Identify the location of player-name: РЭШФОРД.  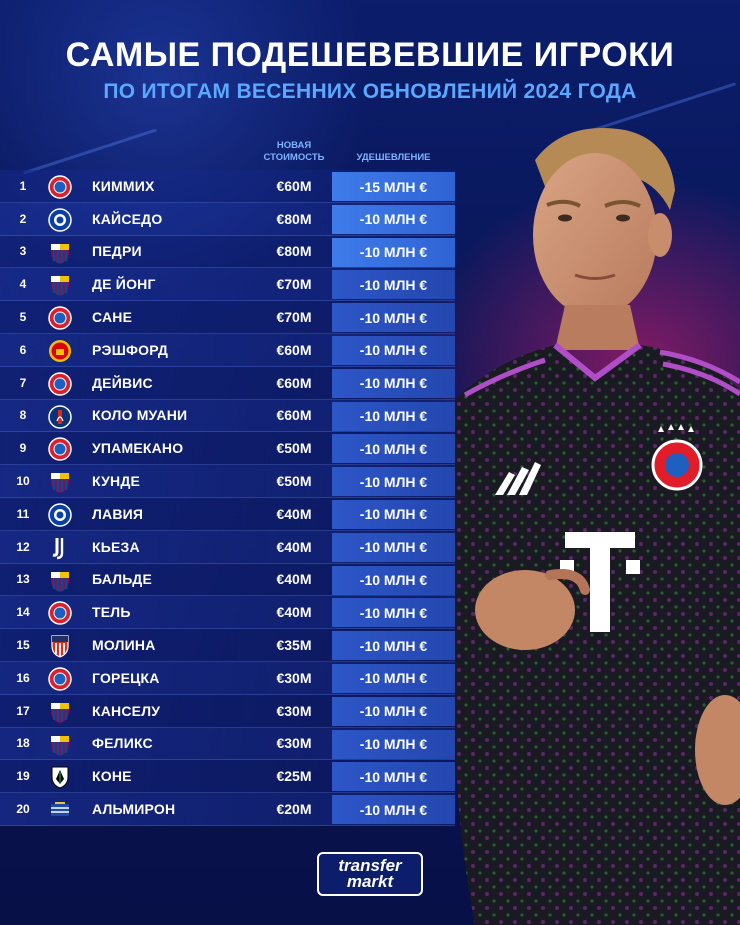
(130, 349).